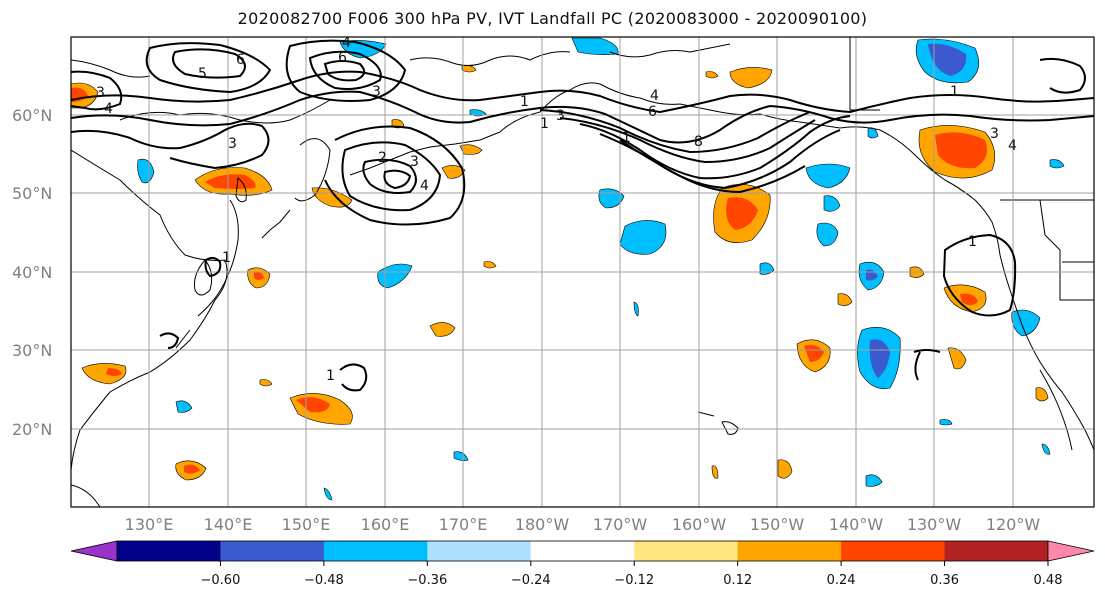 The width and height of the screenshot is (1105, 601). I want to click on lon-label-150e: 150°E, so click(306, 524).